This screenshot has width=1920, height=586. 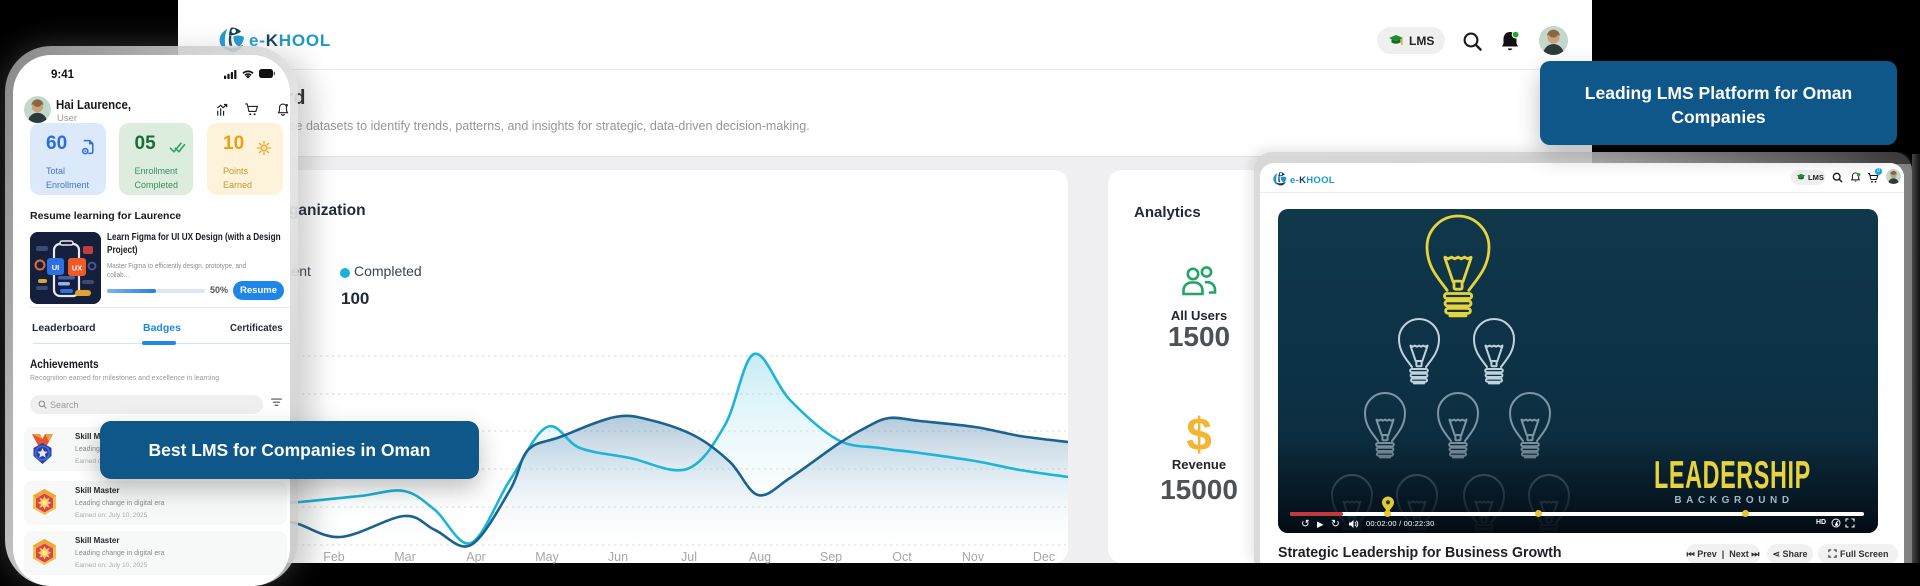 What do you see at coordinates (77, 268) in the screenshot?
I see `svg-text: UX` at bounding box center [77, 268].